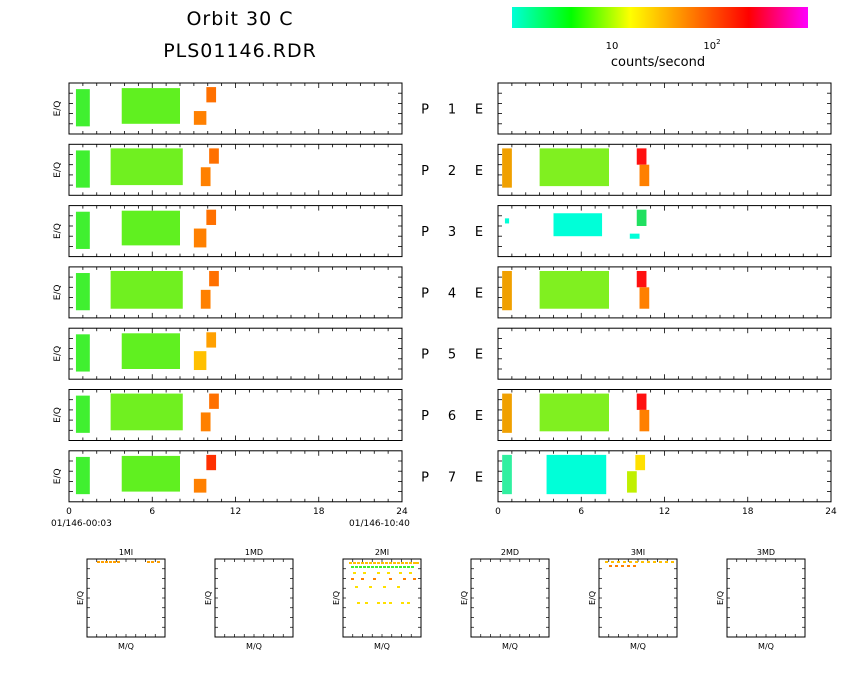 The width and height of the screenshot is (850, 680). I want to click on mini-1md-ylabel: E/Q, so click(208, 598).